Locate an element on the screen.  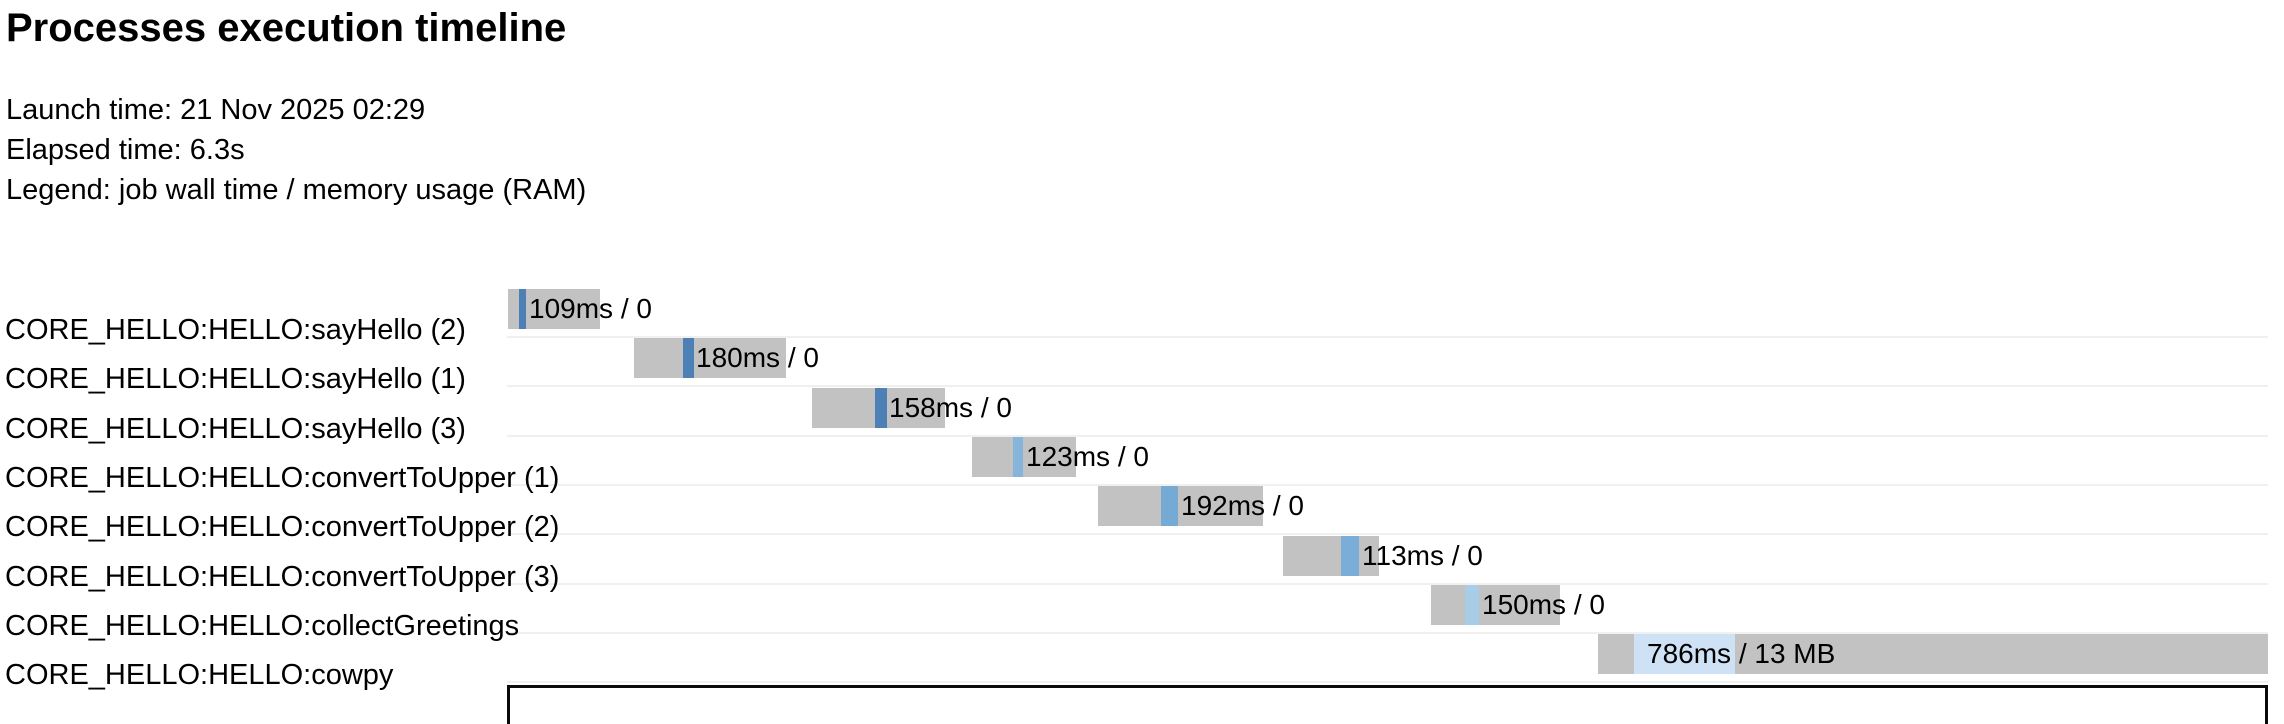
task-bar-label: 158ms / 0 is located at coordinates (950, 407).